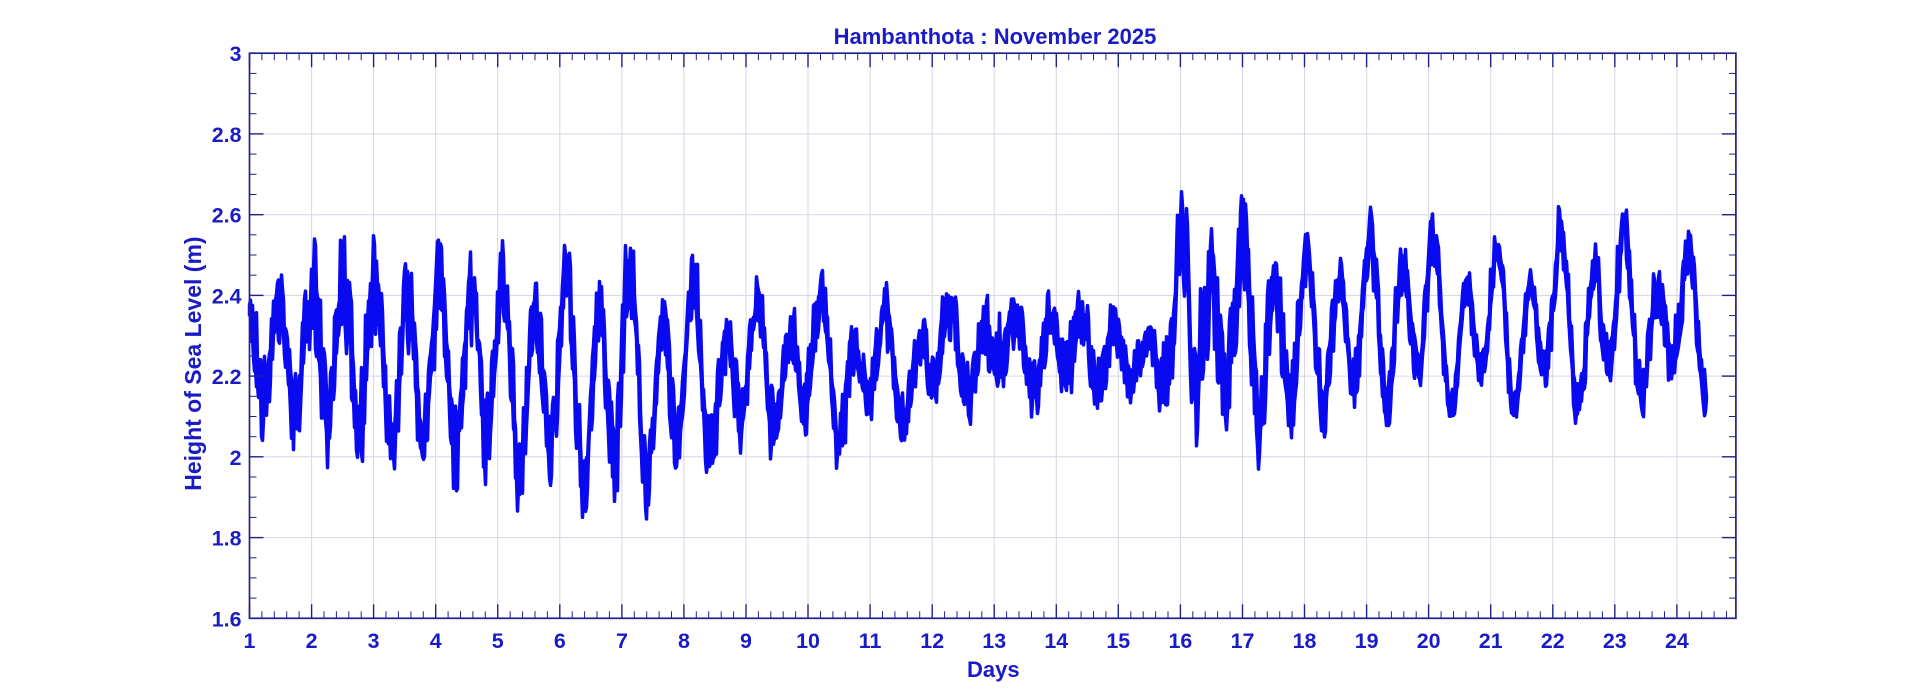 Image resolution: width=1920 pixels, height=694 pixels. What do you see at coordinates (227, 135) in the screenshot?
I see `svg-text: 2.8` at bounding box center [227, 135].